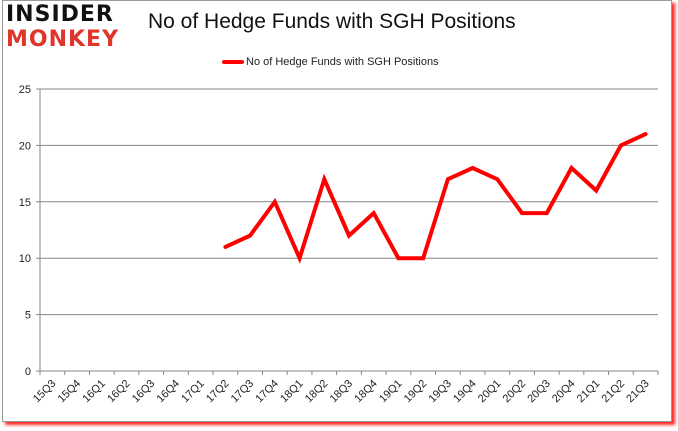 Image resolution: width=678 pixels, height=431 pixels. Describe the element at coordinates (292, 392) in the screenshot. I see `x-tick-label: 18Q1` at that location.